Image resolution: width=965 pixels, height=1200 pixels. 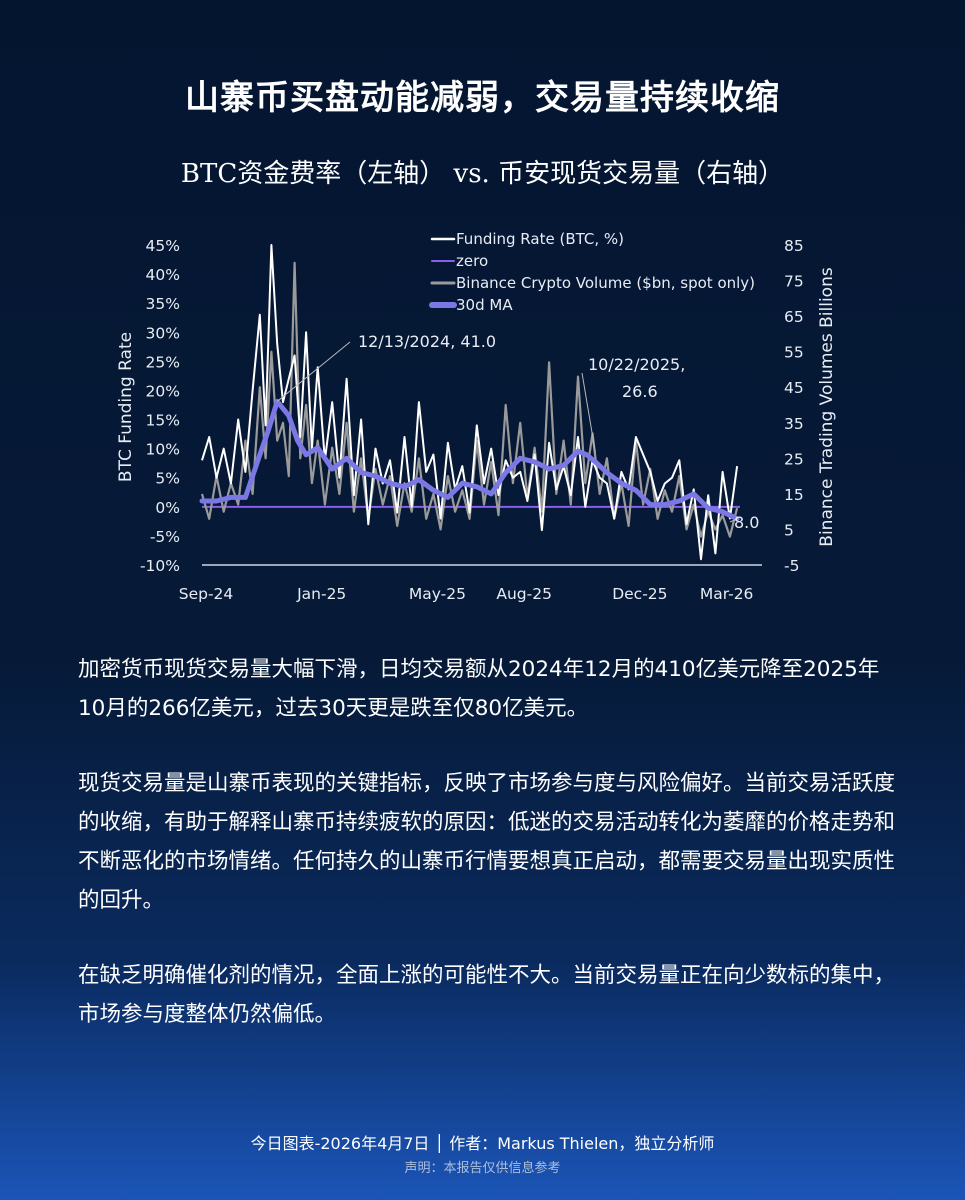 What do you see at coordinates (163, 246) in the screenshot?
I see `left-tick-label: 45%` at bounding box center [163, 246].